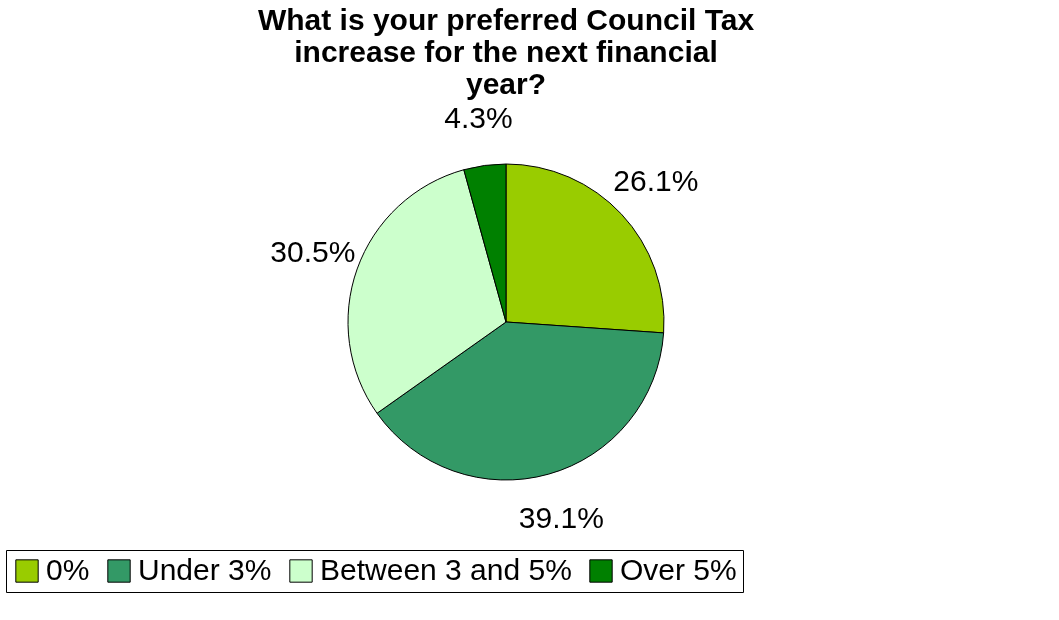 The height and width of the screenshot is (620, 1059). What do you see at coordinates (656, 181) in the screenshot?
I see `data-label: 26.1%` at bounding box center [656, 181].